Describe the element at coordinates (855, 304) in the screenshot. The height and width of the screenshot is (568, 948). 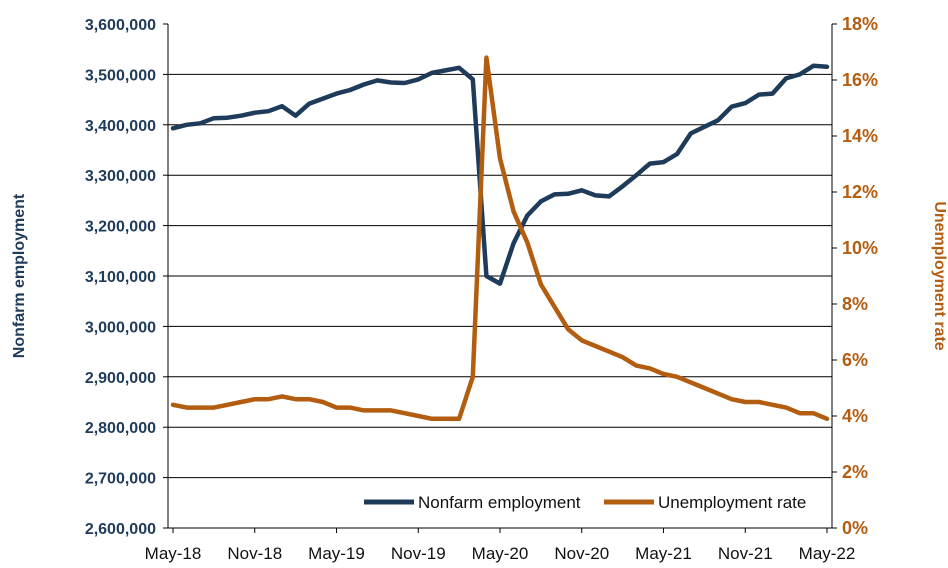
I see `y-tick-label-right: 8%` at that location.